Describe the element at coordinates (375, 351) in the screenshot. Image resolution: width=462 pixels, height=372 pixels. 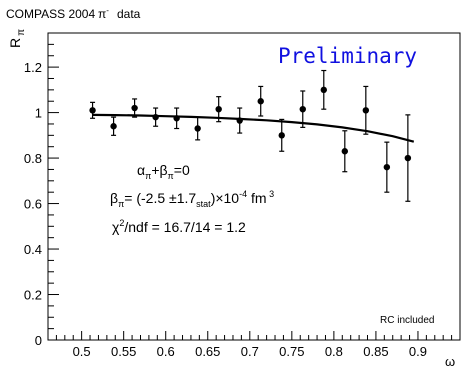
I see `x-tick-label: 0.85` at that location.